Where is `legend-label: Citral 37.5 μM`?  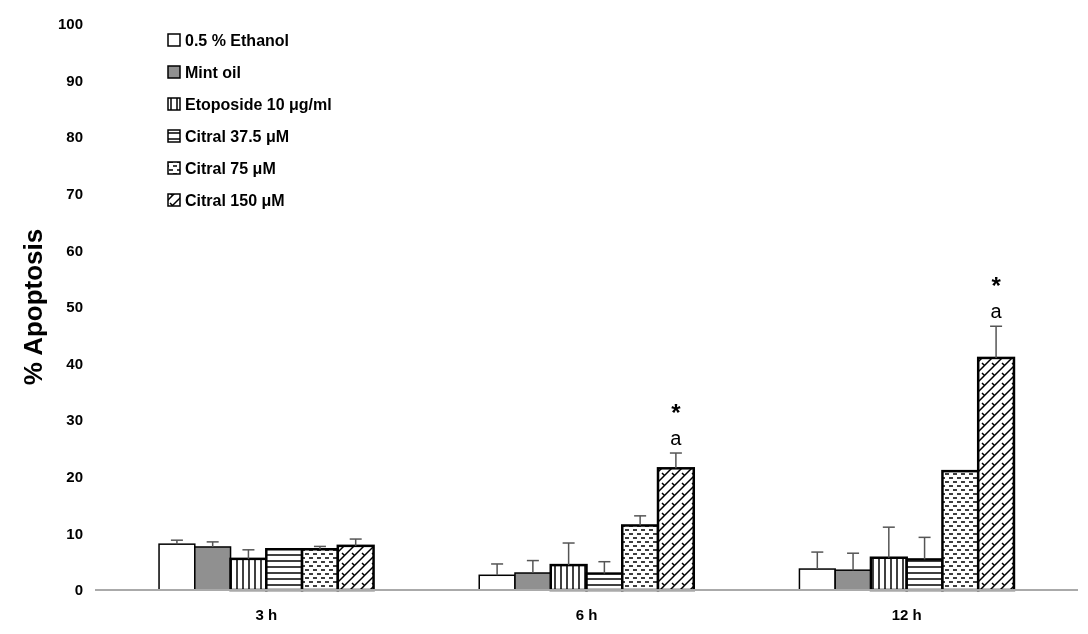
legend-label: Citral 37.5 μM is located at coordinates (237, 136).